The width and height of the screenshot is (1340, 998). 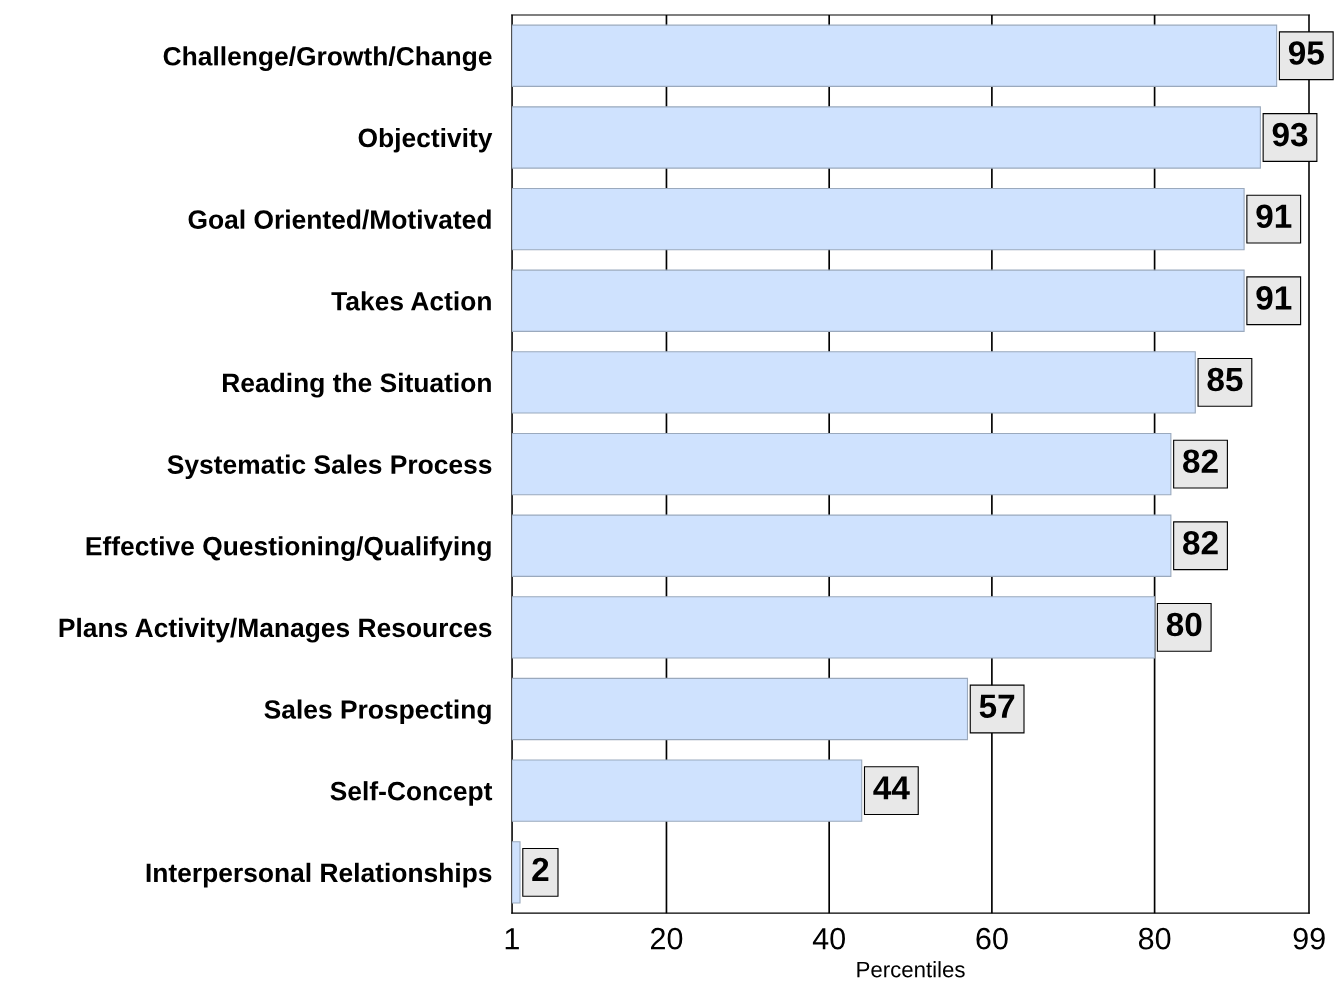 I want to click on x-tick-label: 99, so click(x=1309, y=938).